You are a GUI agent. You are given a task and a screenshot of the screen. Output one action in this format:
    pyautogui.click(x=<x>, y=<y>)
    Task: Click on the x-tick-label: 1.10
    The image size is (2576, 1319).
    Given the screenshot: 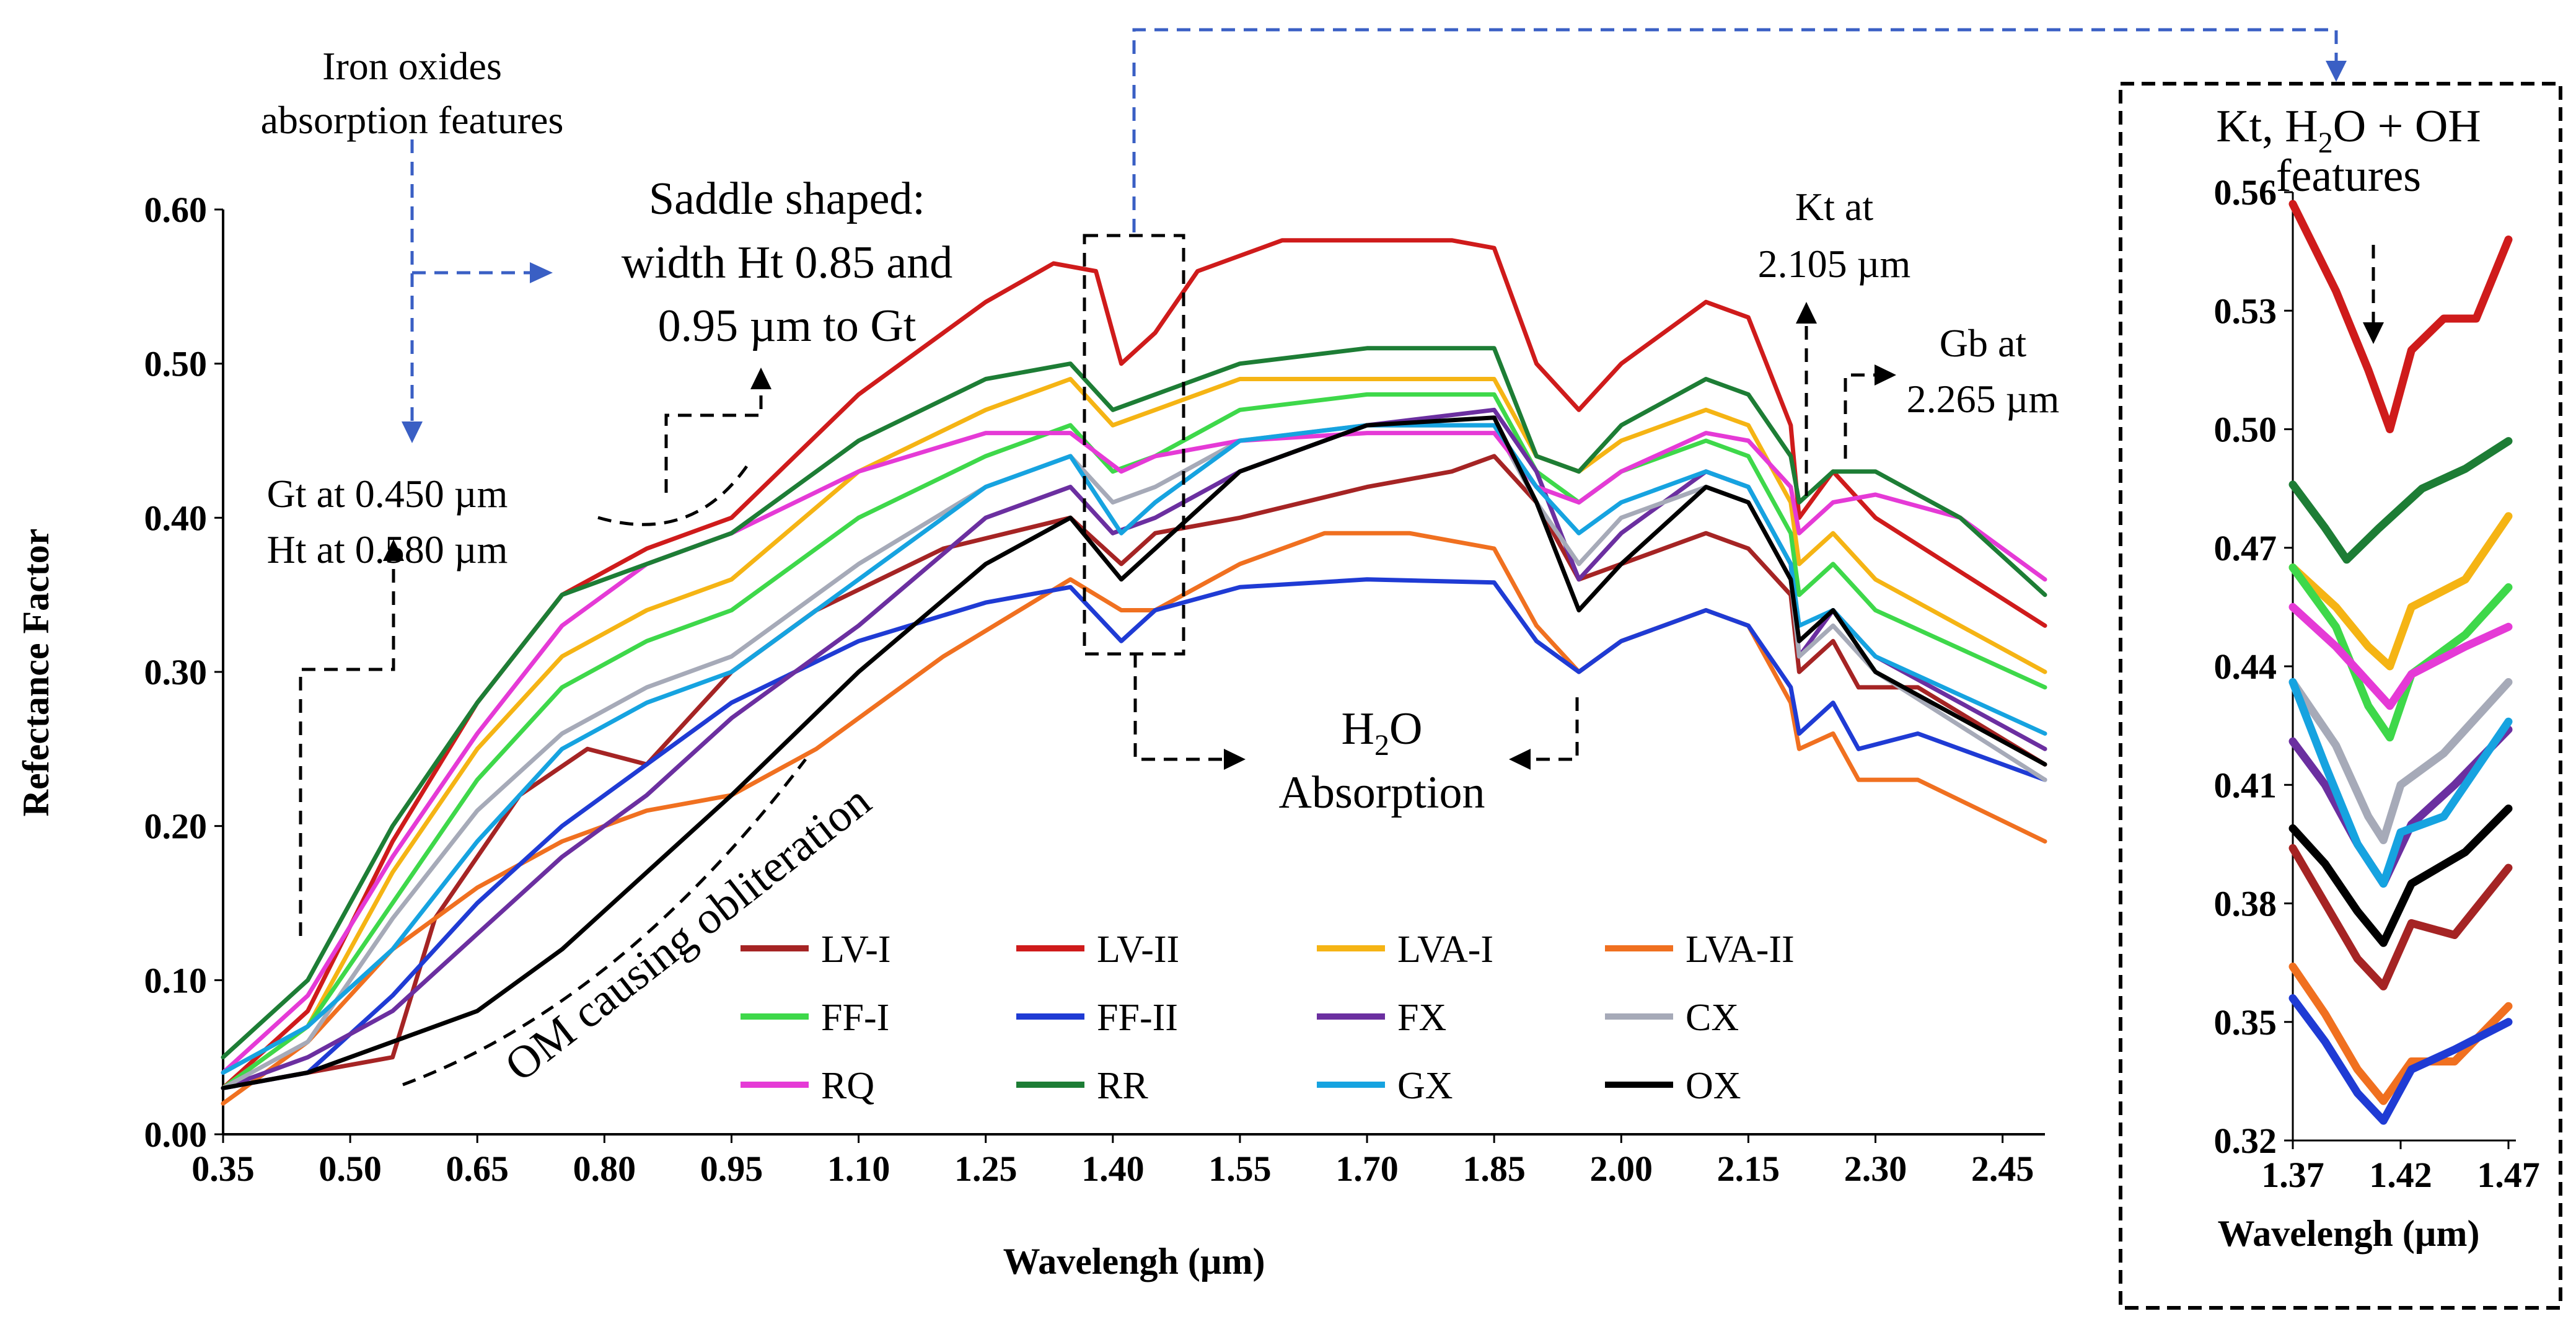 What is the action you would take?
    pyautogui.click(x=859, y=1169)
    